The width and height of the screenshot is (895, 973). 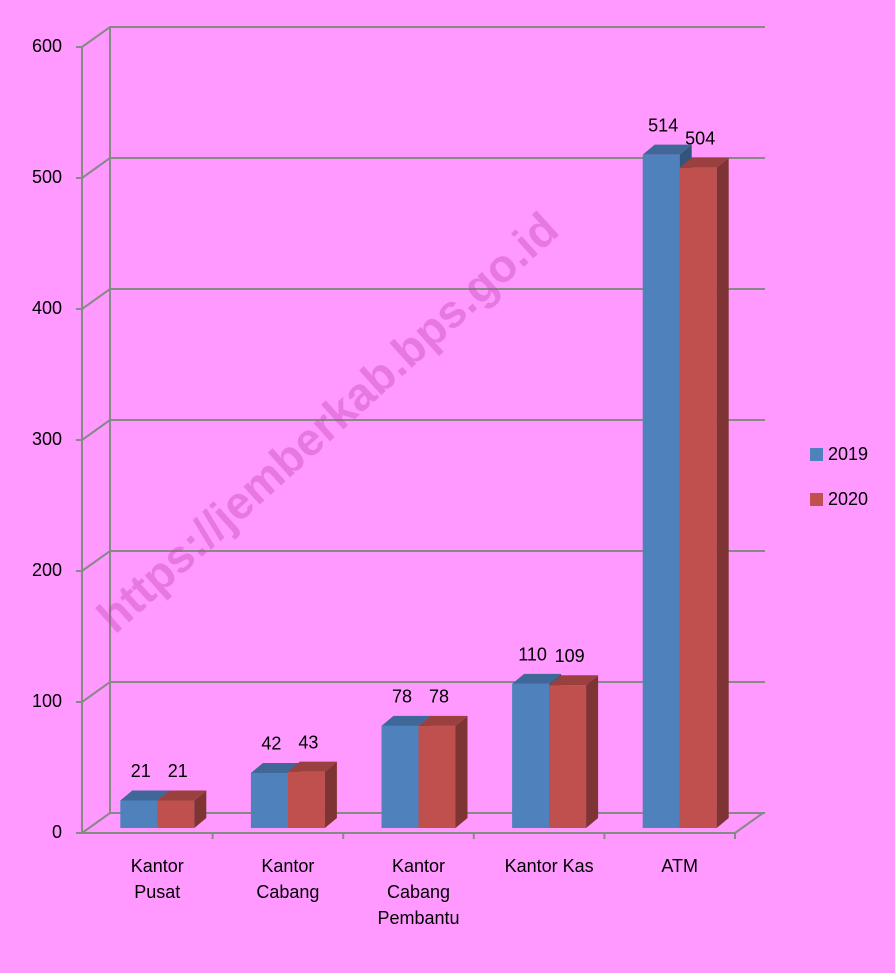 I want to click on x-tick-label: ATM, so click(x=680, y=866).